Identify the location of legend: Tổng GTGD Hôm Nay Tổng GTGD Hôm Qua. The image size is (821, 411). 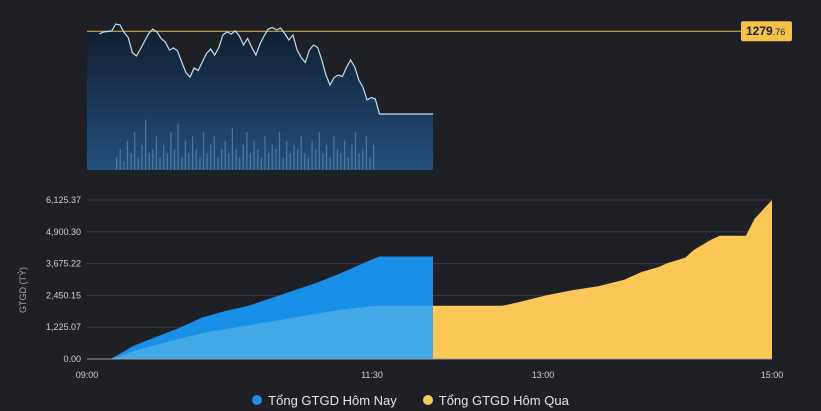
(410, 400).